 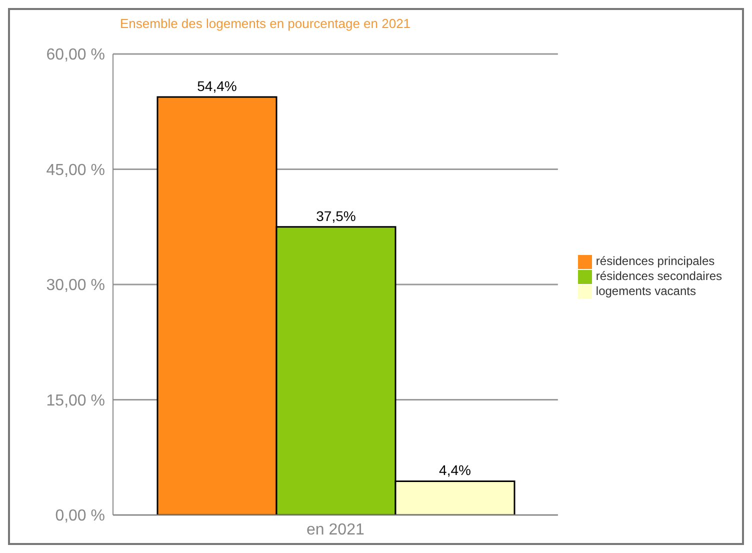 What do you see at coordinates (646, 291) in the screenshot?
I see `legend-label: logements vacants` at bounding box center [646, 291].